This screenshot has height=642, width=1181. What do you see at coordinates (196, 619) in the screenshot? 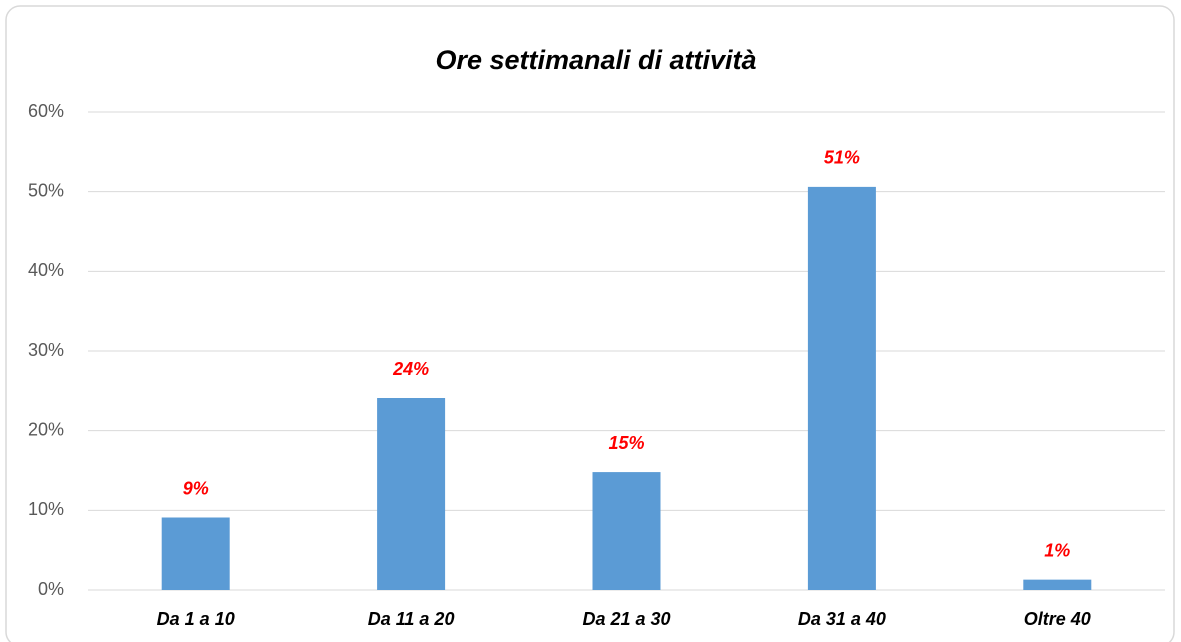
I see `x-tick-label: Da 1 a 10` at bounding box center [196, 619].